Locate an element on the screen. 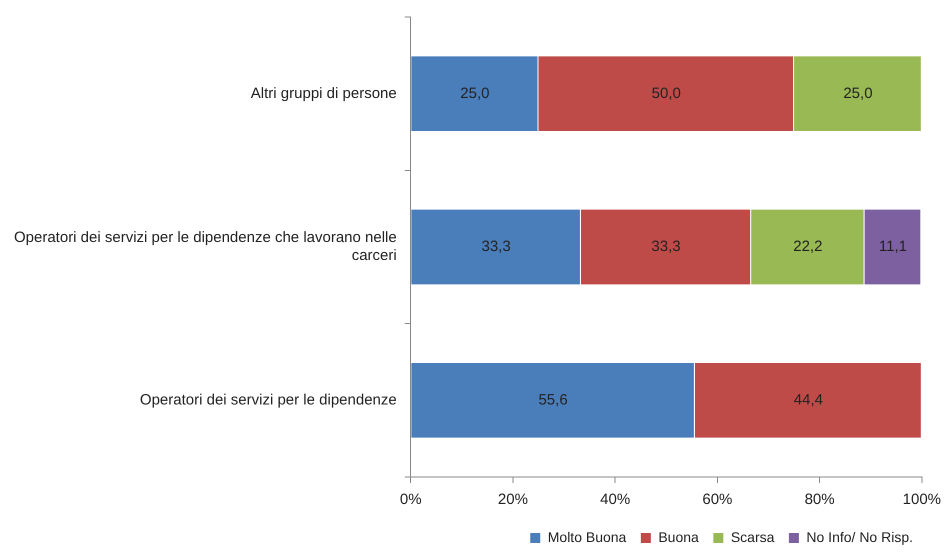 The width and height of the screenshot is (949, 559). x-tick-label: 100% is located at coordinates (922, 499).